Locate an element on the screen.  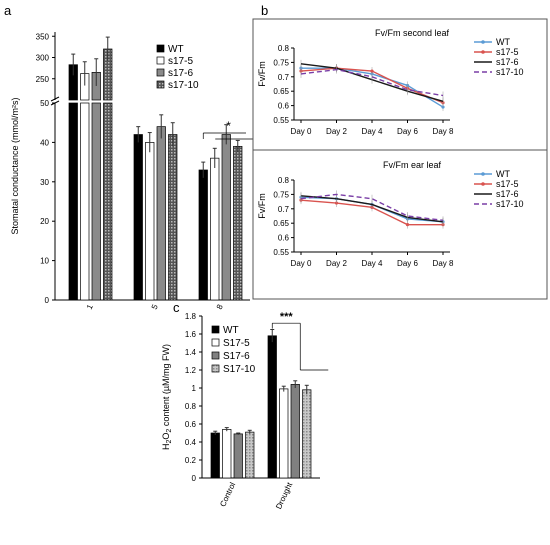
bar-WT-lower is located at coordinates (73, 201).